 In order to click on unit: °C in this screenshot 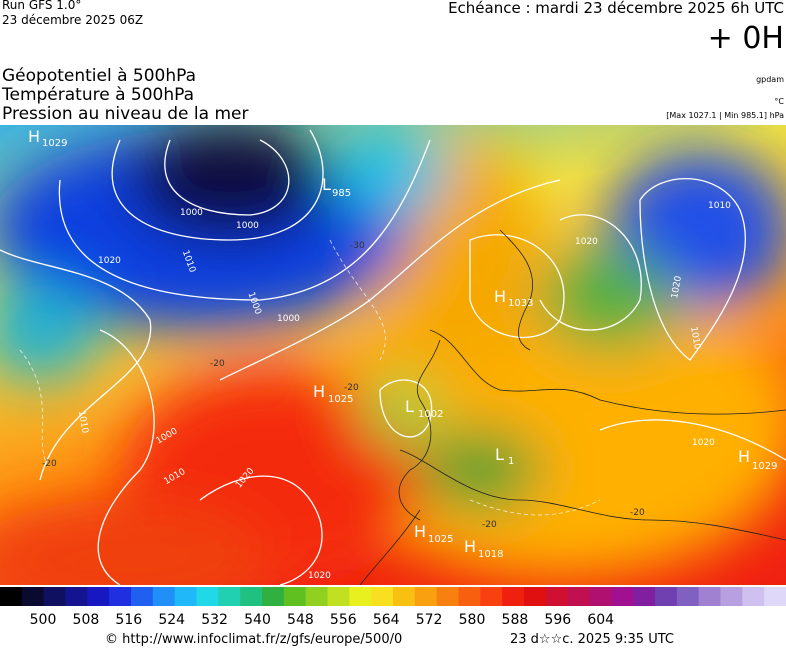, I will do `click(779, 101)`.